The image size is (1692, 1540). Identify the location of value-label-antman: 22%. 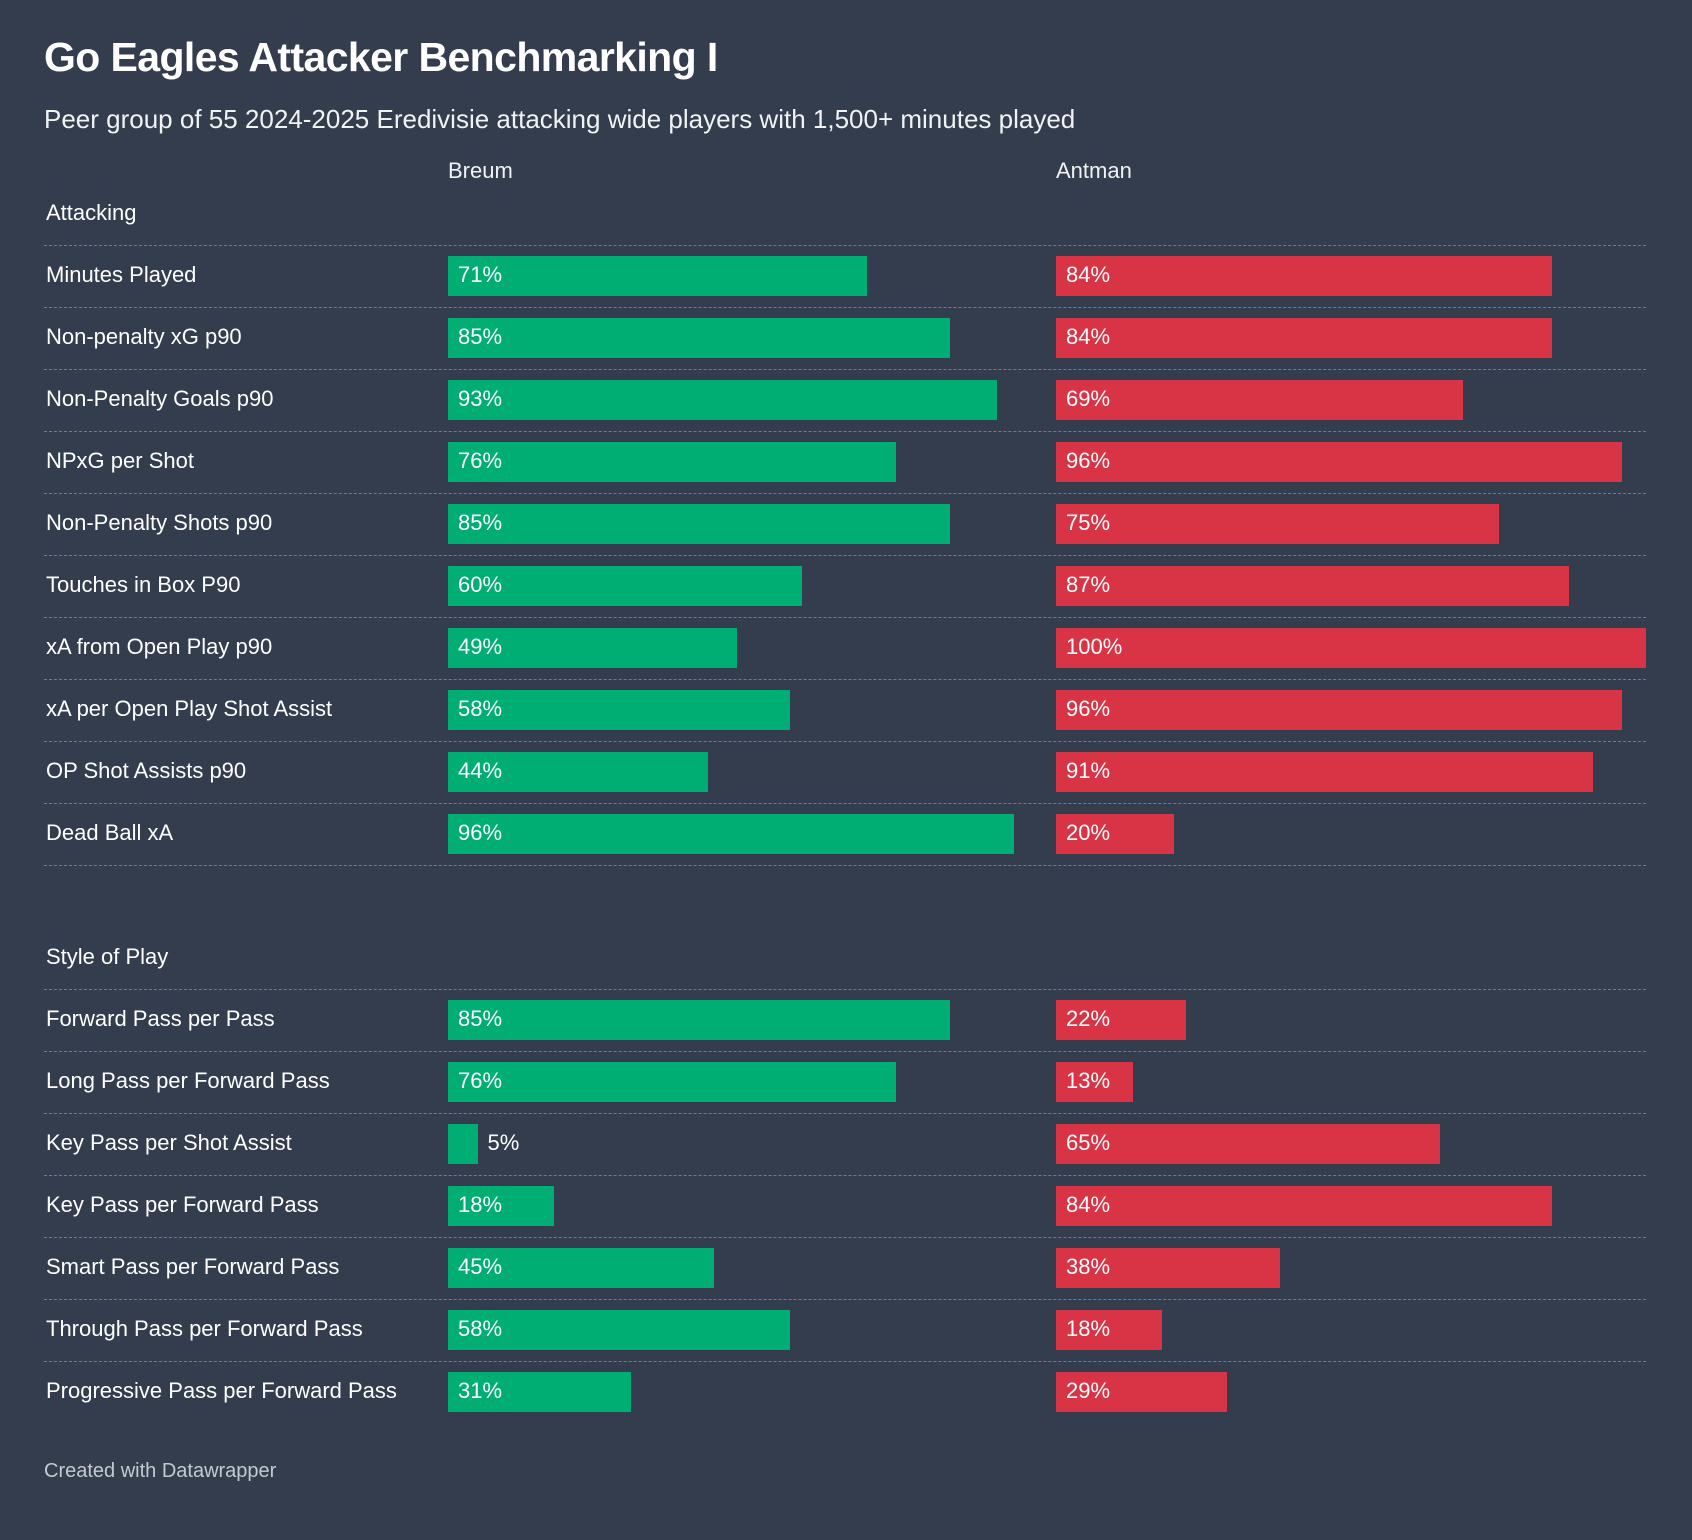
(1088, 1018).